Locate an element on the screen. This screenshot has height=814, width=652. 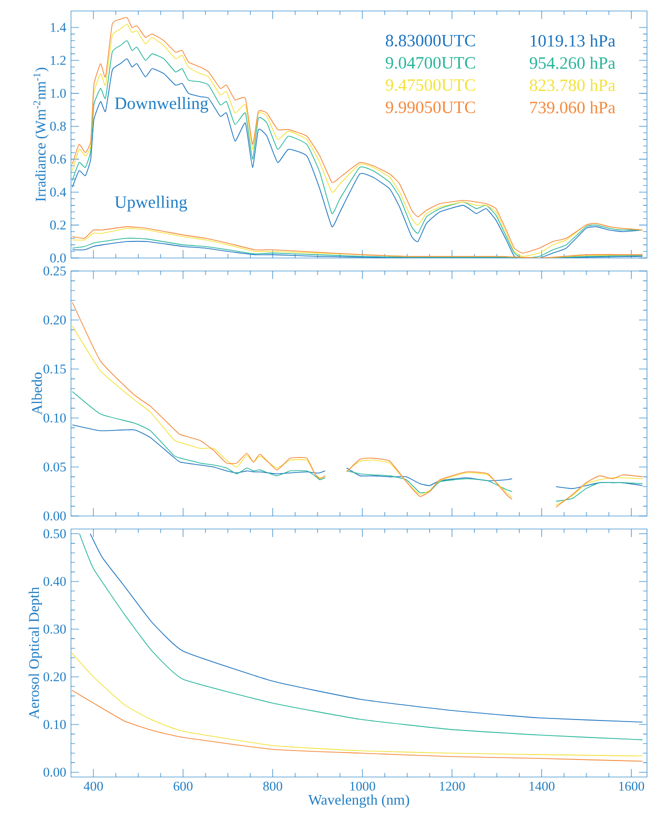
annotation: 823.780 hPa is located at coordinates (573, 85).